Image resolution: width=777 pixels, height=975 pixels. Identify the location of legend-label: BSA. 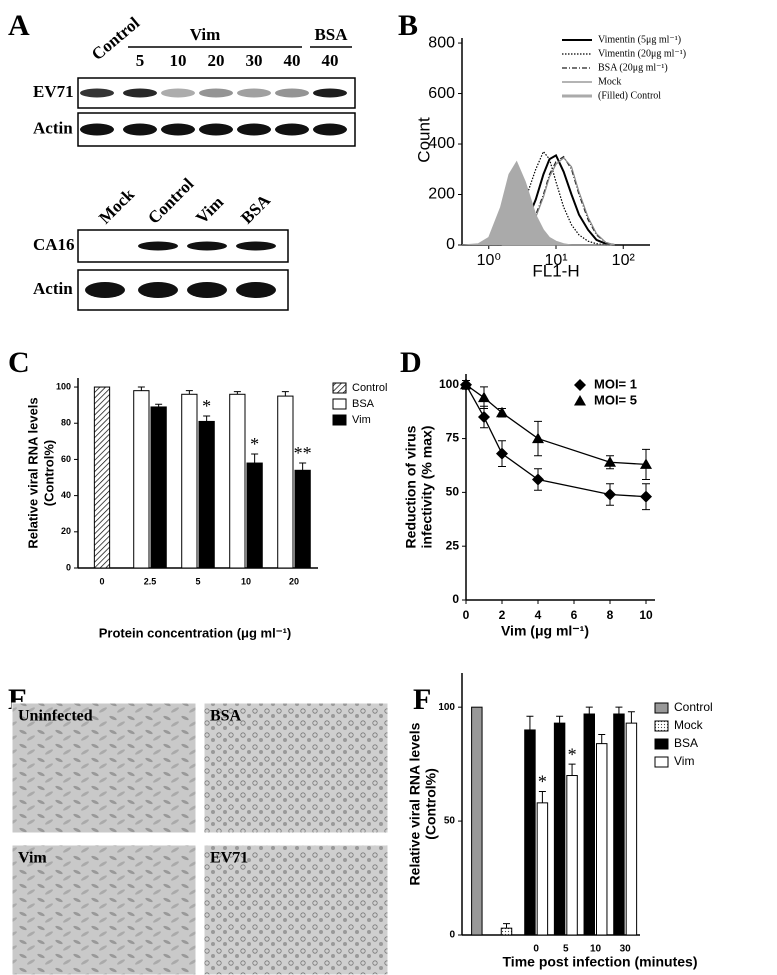
(686, 743).